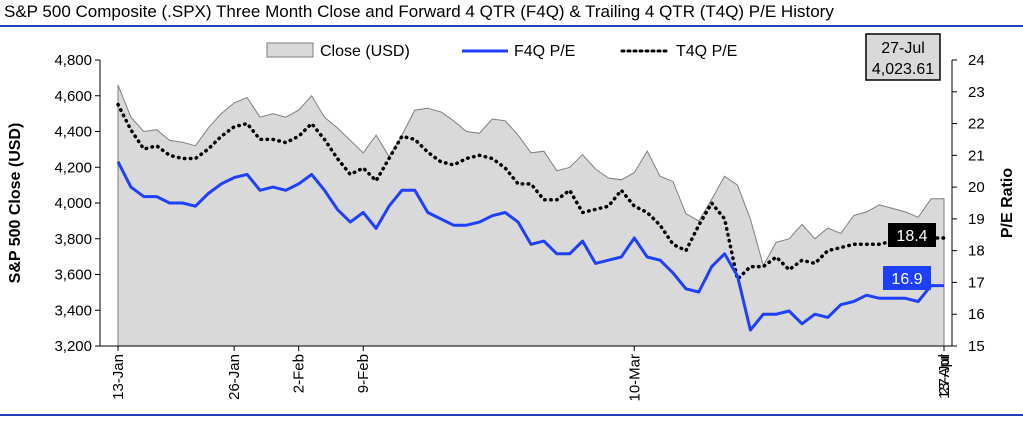 The width and height of the screenshot is (1023, 423). Describe the element at coordinates (501, 51) in the screenshot. I see `legend: Close (USD) F4Q P/E T4Q P/E` at that location.